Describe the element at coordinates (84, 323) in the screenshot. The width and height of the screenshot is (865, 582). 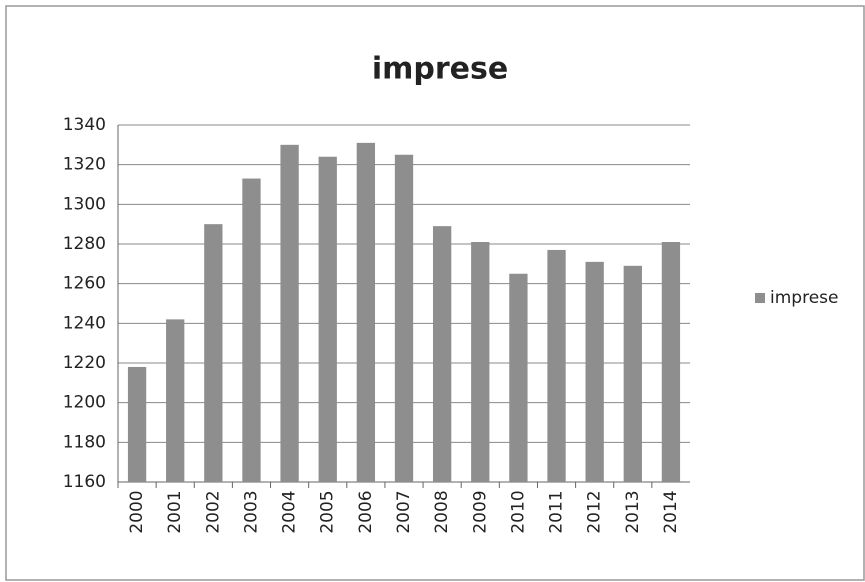
I see `y-tick-label: 1240` at that location.